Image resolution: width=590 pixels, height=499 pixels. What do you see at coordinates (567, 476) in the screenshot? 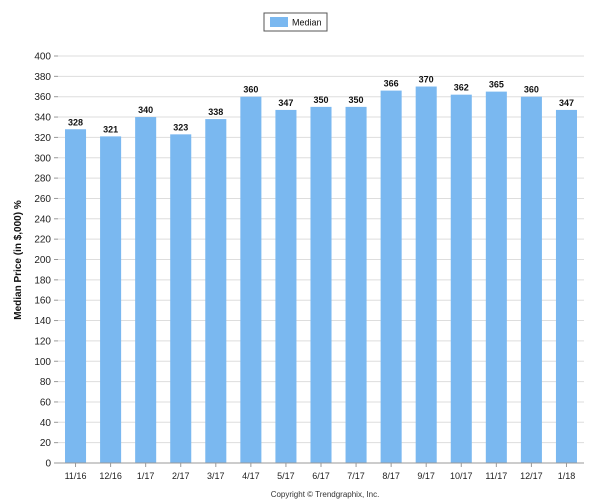
I see `x-tick-label: 1/18` at bounding box center [567, 476].